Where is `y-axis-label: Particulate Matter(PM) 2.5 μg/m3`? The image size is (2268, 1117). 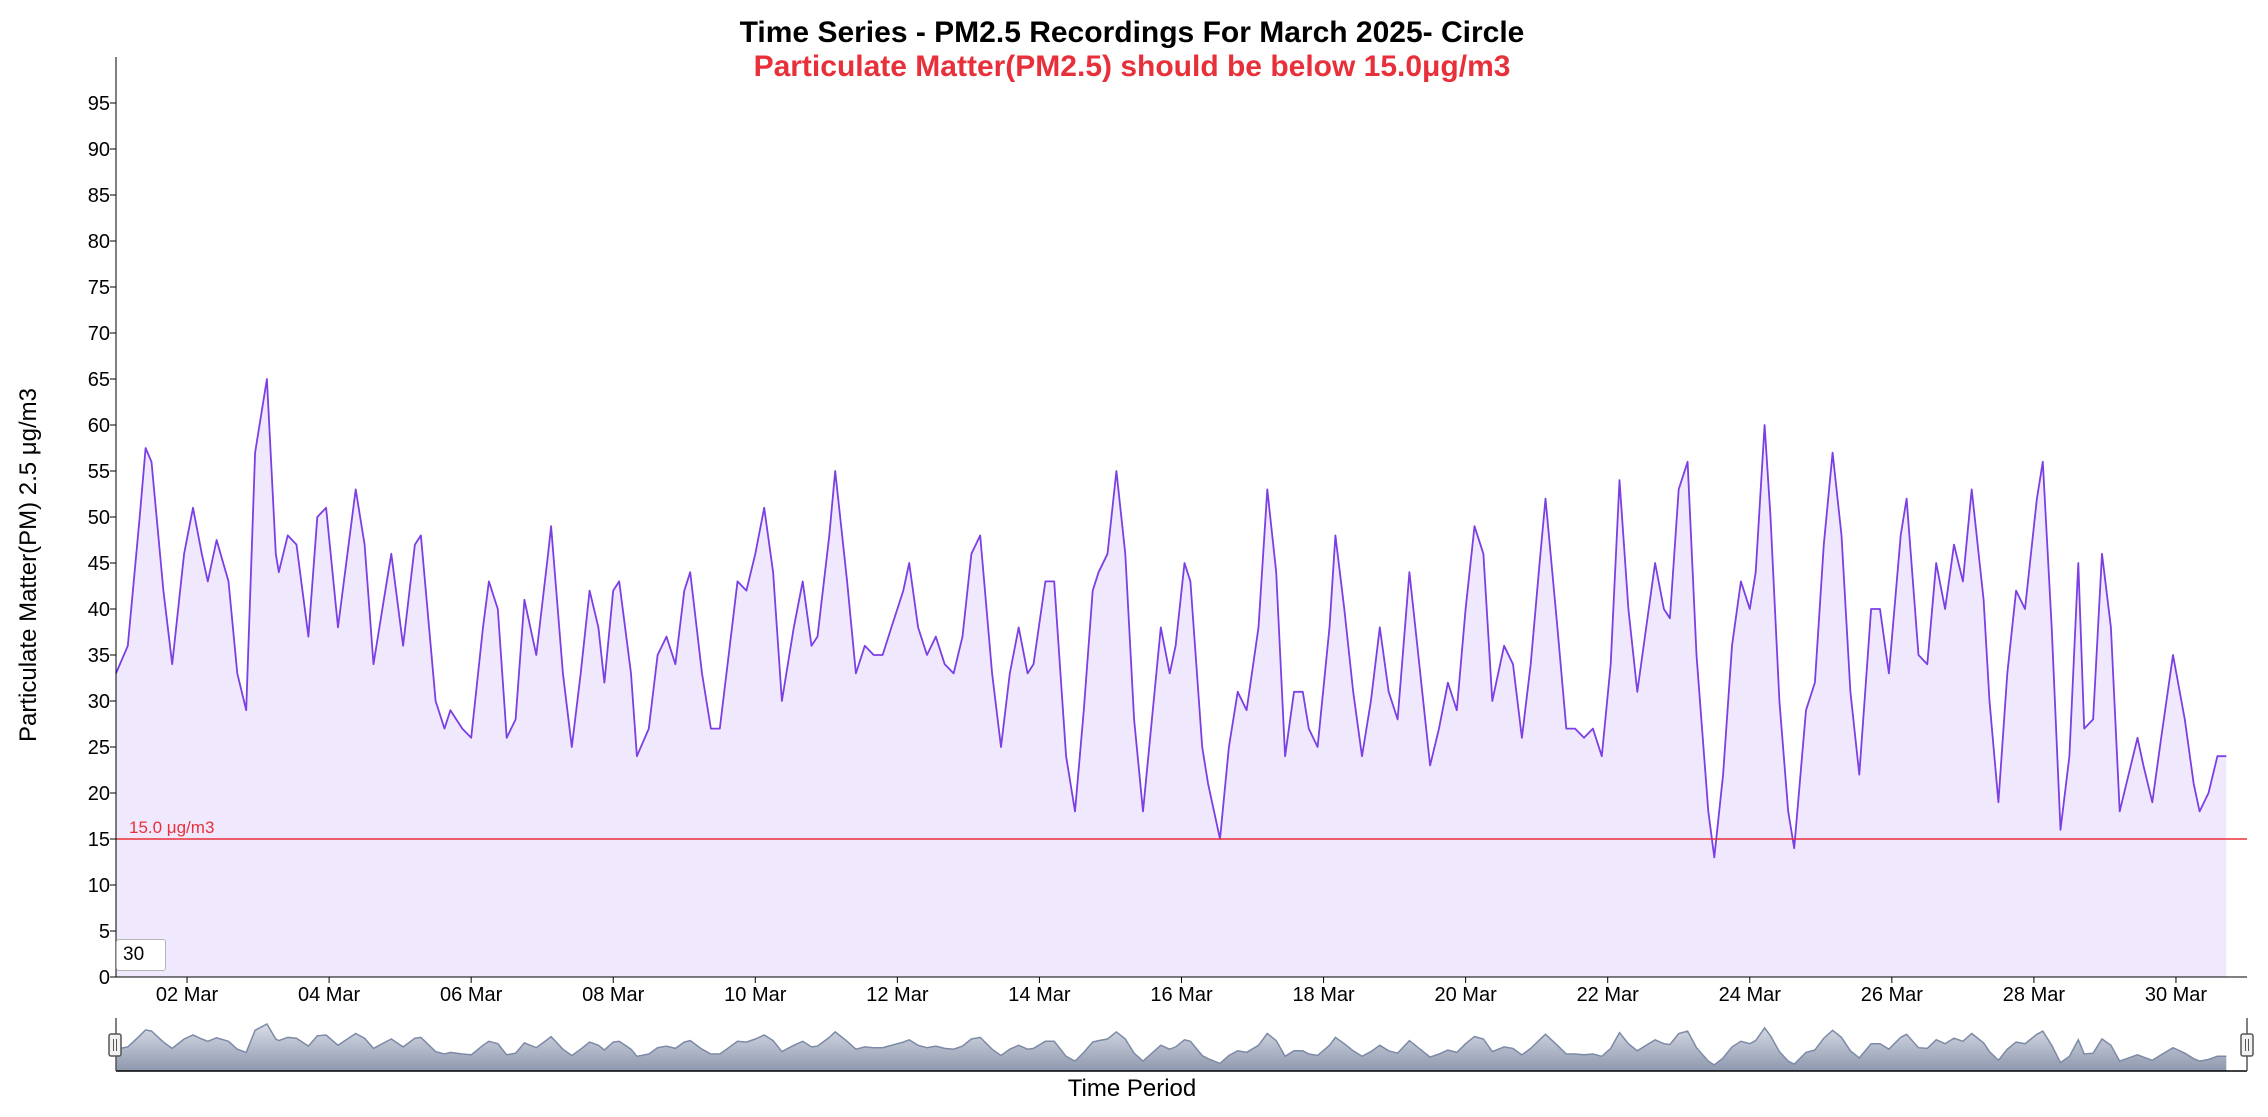
y-axis-label: Particulate Matter(PM) 2.5 μg/m3 is located at coordinates (28, 565).